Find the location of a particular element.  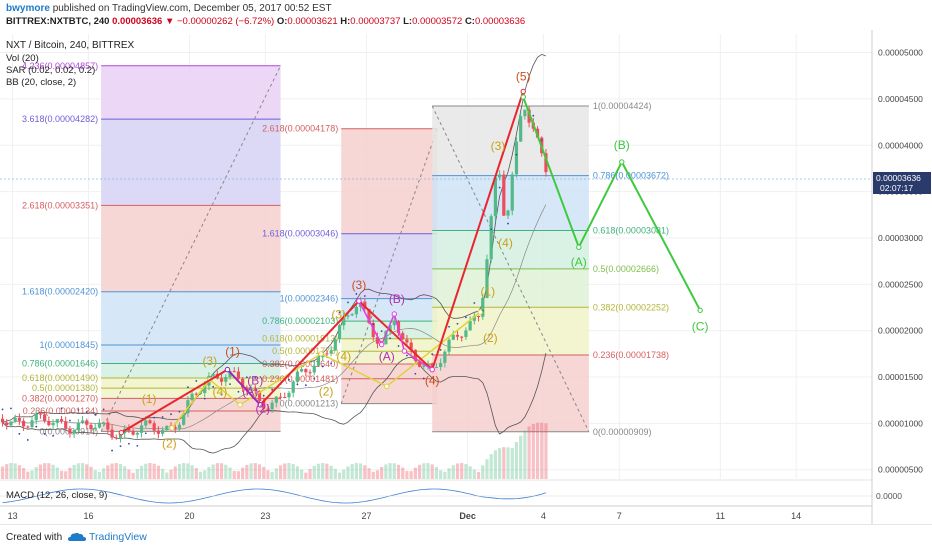

wave-label: (2) is located at coordinates (169, 443).